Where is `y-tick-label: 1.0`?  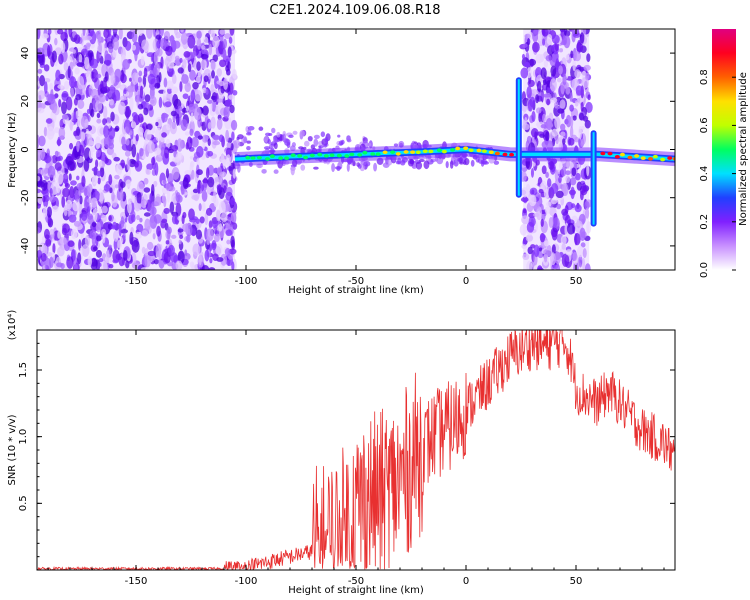
y-tick-label: 1.0 is located at coordinates (23, 437).